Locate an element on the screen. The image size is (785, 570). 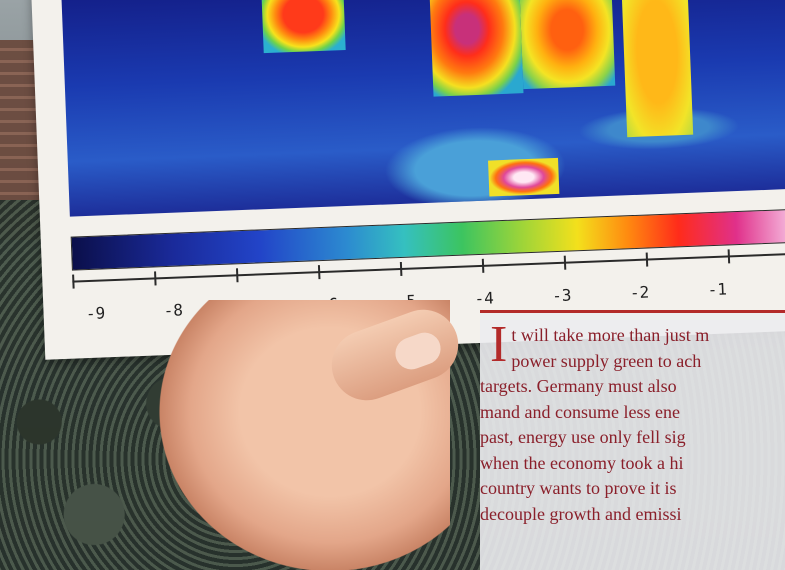
article-line: power supply green to ach is located at coordinates (606, 360).